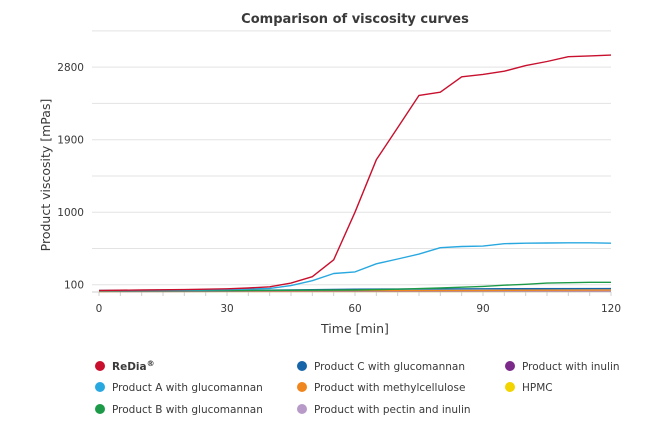 This screenshot has height=429, width=660. What do you see at coordinates (355, 19) in the screenshot?
I see `chart-title: Comparison of viscosity curves` at bounding box center [355, 19].